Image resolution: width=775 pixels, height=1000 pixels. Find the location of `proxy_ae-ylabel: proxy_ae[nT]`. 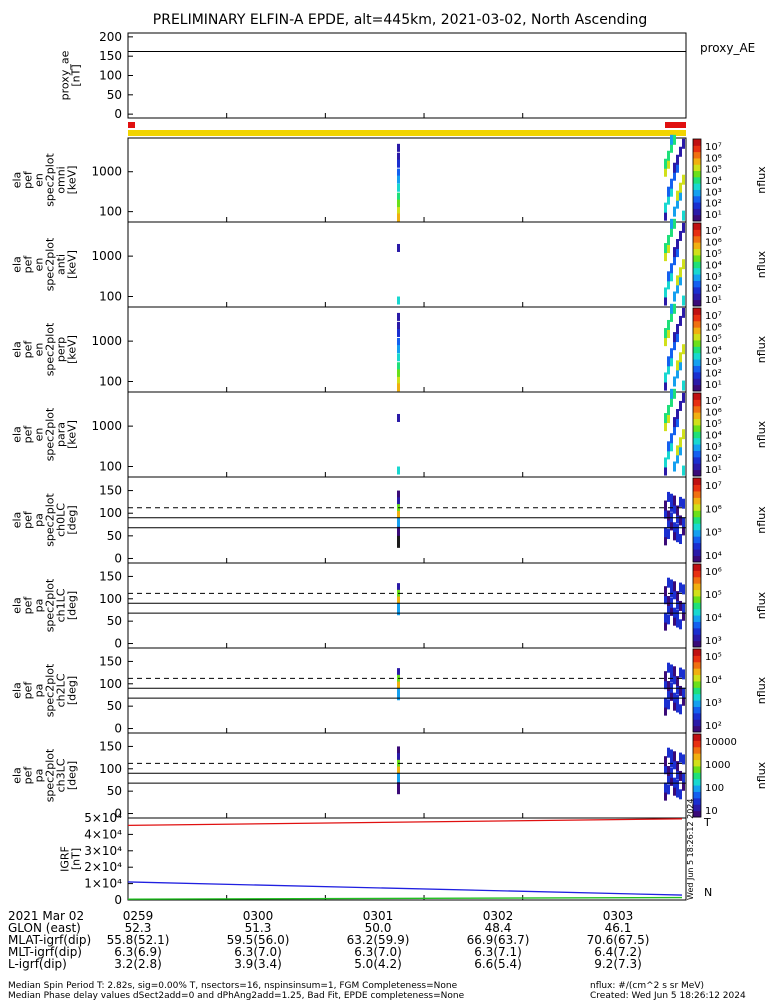

proxy_ae-ylabel: proxy_ae[nT] is located at coordinates (71, 75).